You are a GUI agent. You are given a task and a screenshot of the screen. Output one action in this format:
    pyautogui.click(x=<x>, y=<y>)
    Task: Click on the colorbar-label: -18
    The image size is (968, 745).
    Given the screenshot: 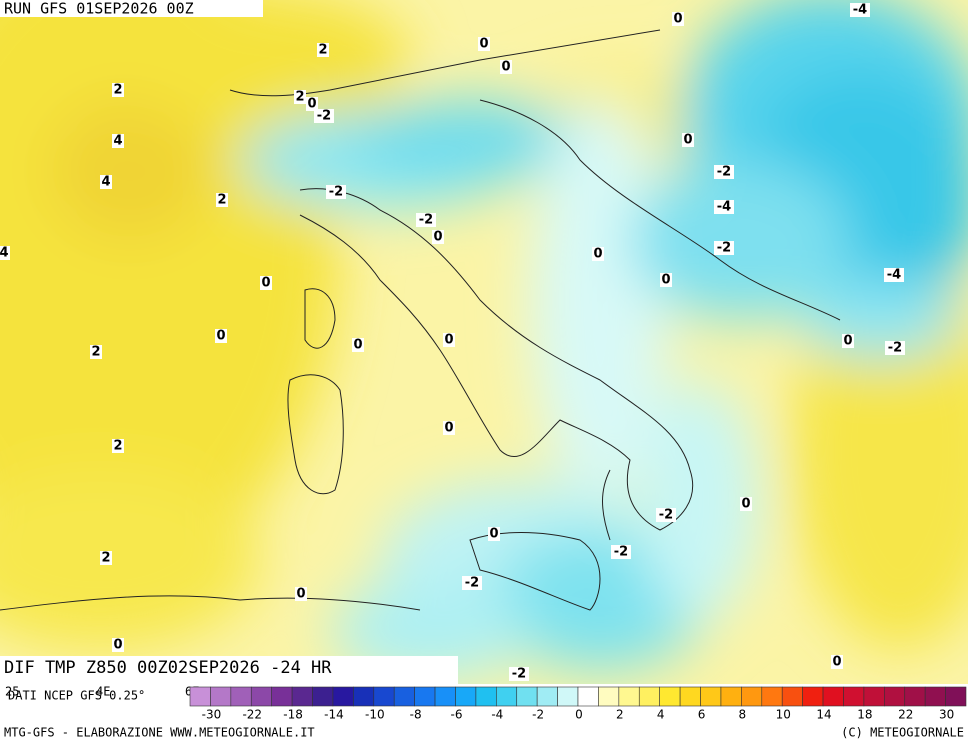 What is the action you would take?
    pyautogui.click(x=293, y=715)
    